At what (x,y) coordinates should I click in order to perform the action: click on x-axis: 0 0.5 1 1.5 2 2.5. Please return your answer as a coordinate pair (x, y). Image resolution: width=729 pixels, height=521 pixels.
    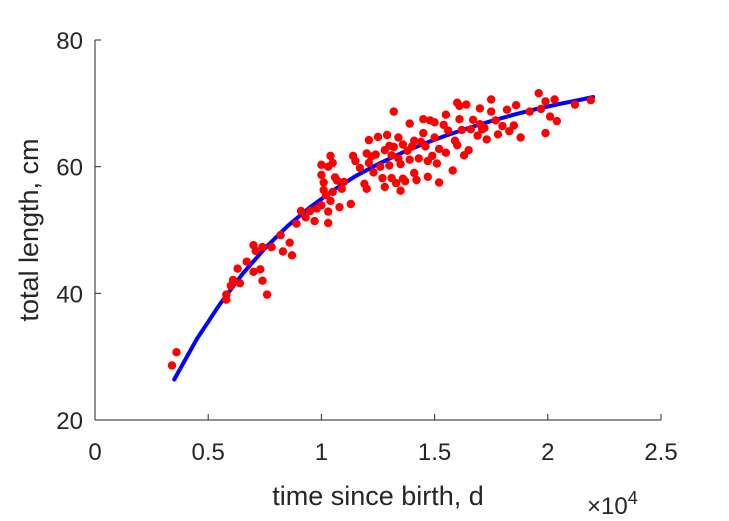
    Looking at the image, I should click on (383, 440).